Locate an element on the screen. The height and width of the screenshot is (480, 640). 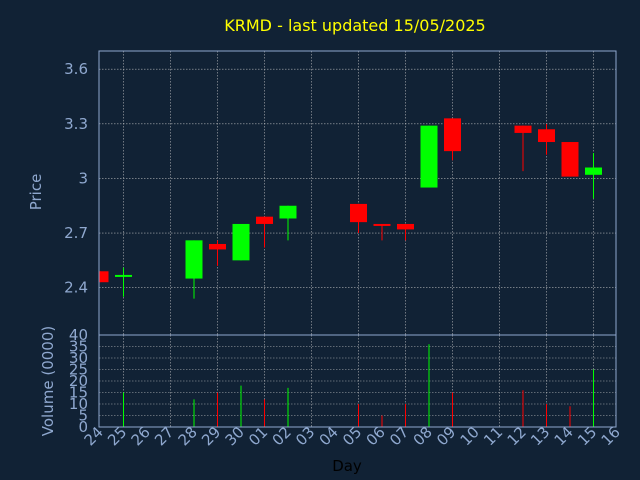
volume-tick-label: 0 is located at coordinates (83, 427).